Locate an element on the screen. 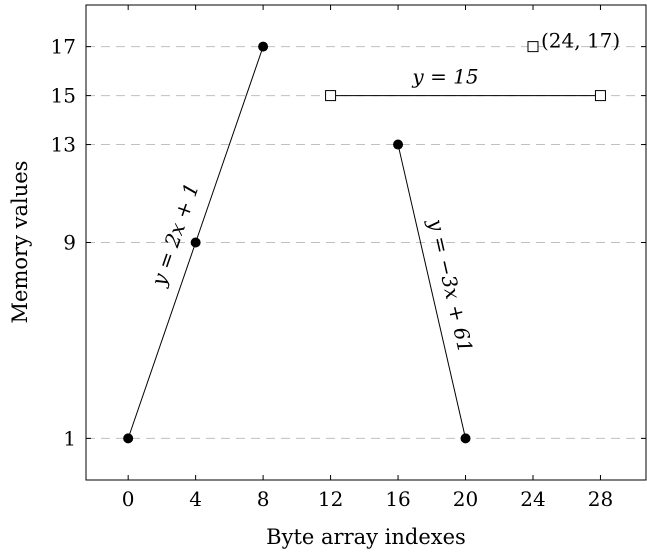  series-line is located at coordinates (432, 291).